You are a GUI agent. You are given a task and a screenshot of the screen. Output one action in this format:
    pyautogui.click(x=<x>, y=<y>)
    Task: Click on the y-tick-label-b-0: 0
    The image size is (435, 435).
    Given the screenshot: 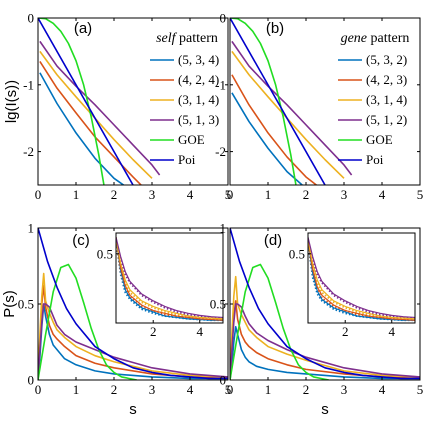 What is the action you would take?
    pyautogui.click(x=223, y=18)
    